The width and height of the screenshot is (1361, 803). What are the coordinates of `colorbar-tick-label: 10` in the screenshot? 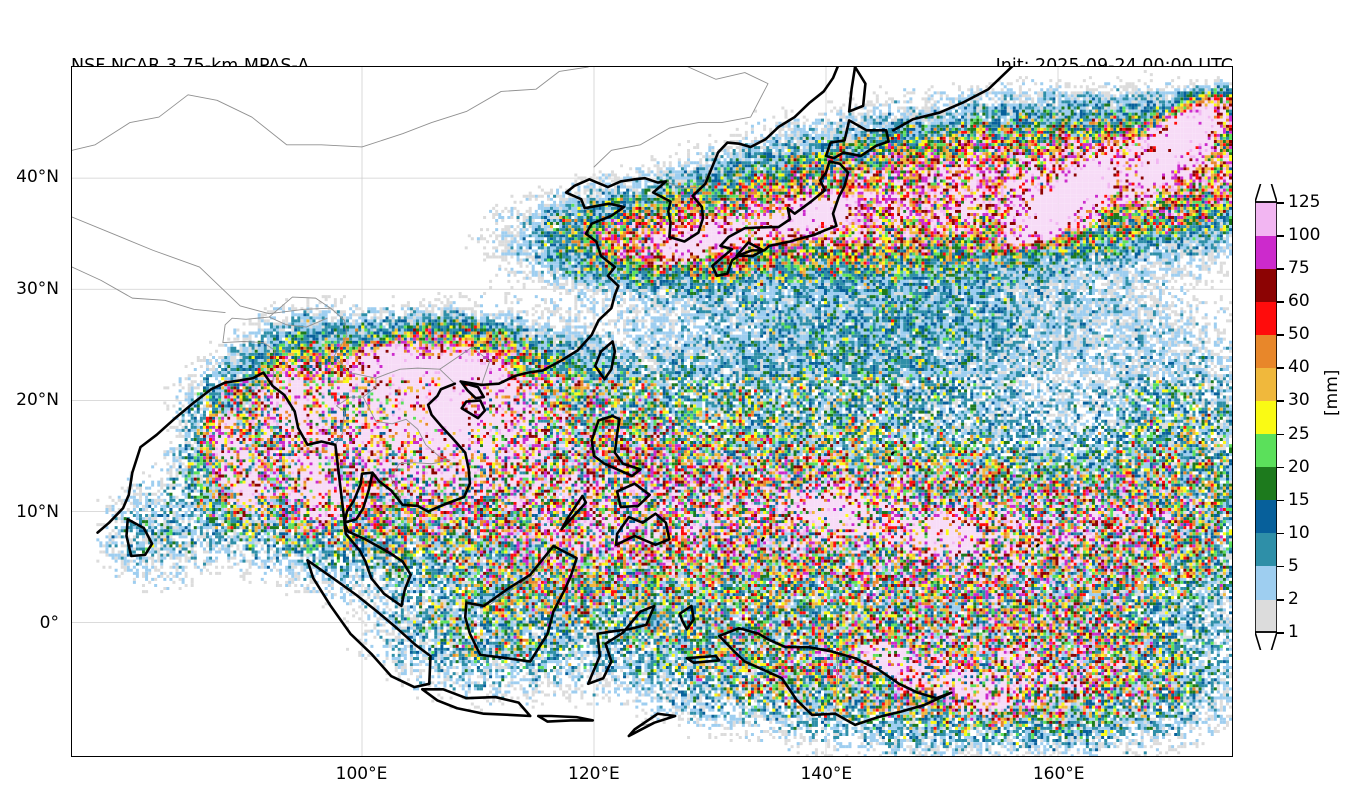 It's located at (1299, 532).